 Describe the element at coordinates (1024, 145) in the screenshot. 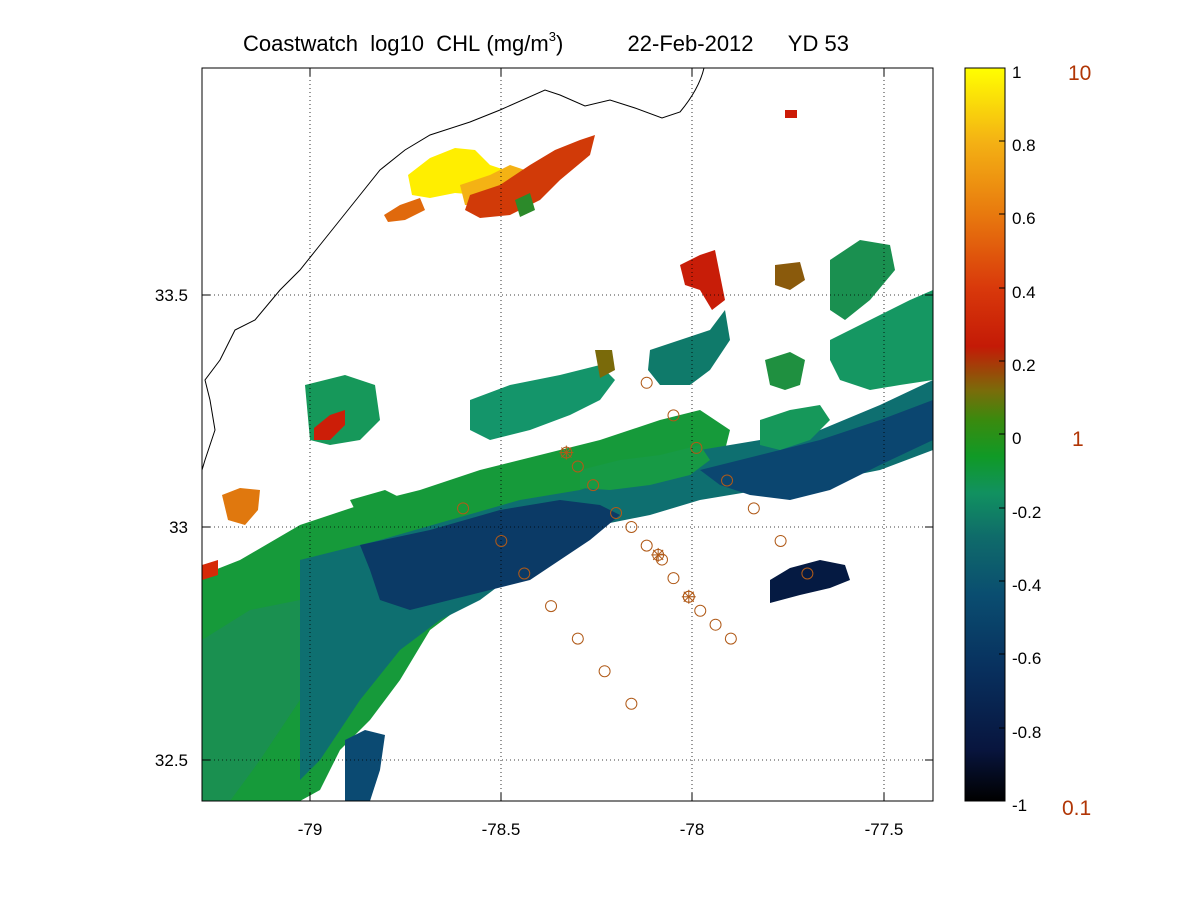

I see `colorbar-tick-label: 0.8` at that location.